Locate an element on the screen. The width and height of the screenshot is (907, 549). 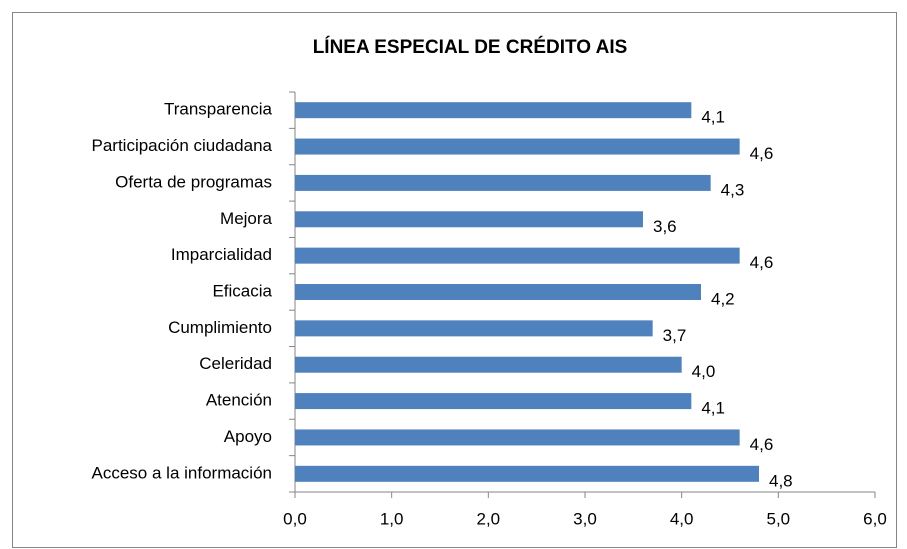
value-label: 4,8 is located at coordinates (781, 480).